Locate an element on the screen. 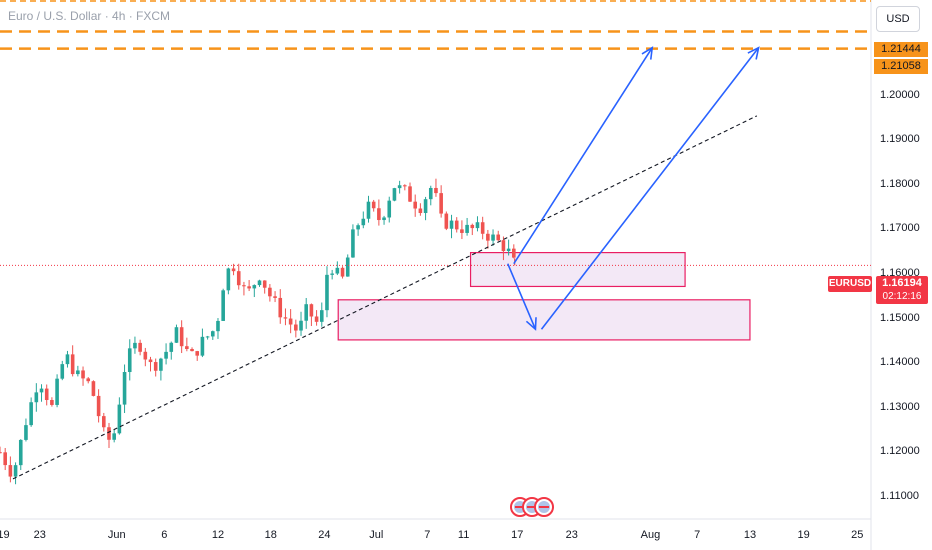 The height and width of the screenshot is (550, 932). x-tick-label: 11 is located at coordinates (463, 535).